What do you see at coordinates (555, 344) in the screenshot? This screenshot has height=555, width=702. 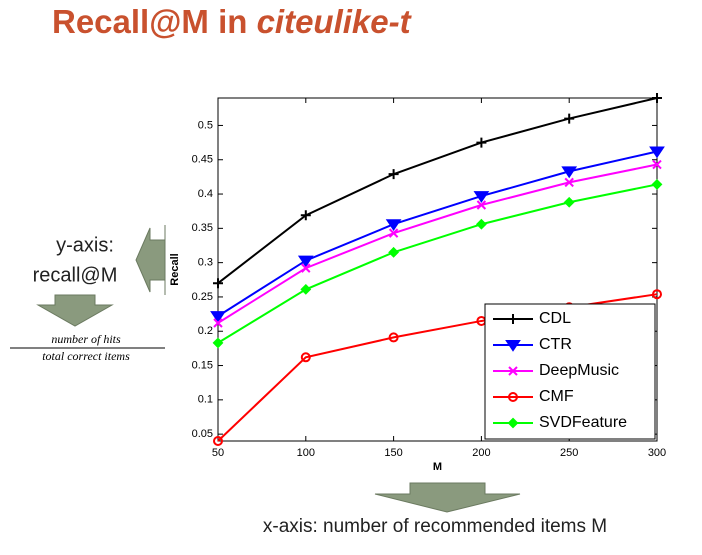 I see `legend-label: CTR` at bounding box center [555, 344].